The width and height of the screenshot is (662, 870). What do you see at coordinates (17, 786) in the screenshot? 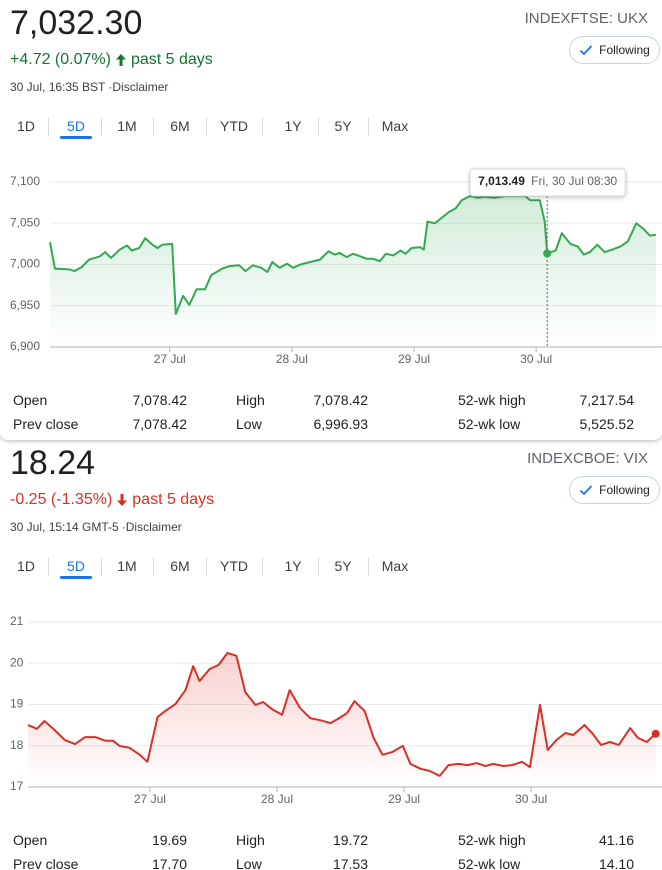
I see `y-tick-label: 17` at bounding box center [17, 786].